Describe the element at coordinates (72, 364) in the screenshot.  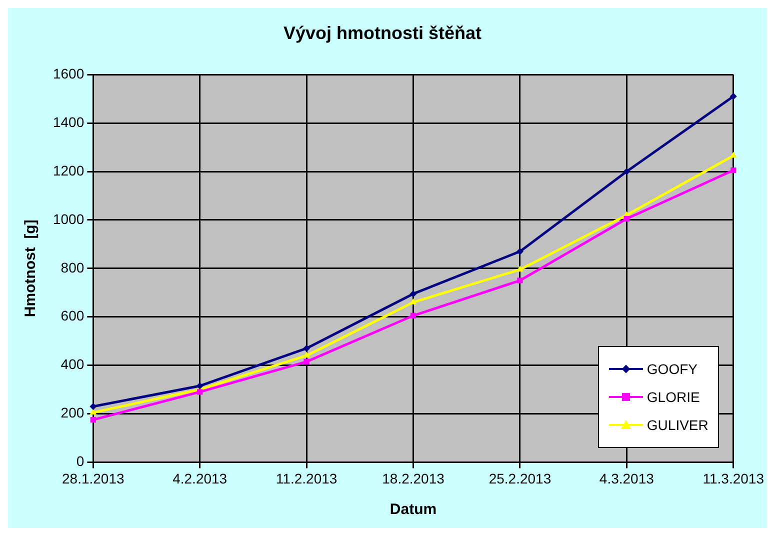
I see `y-tick-label: 400` at that location.